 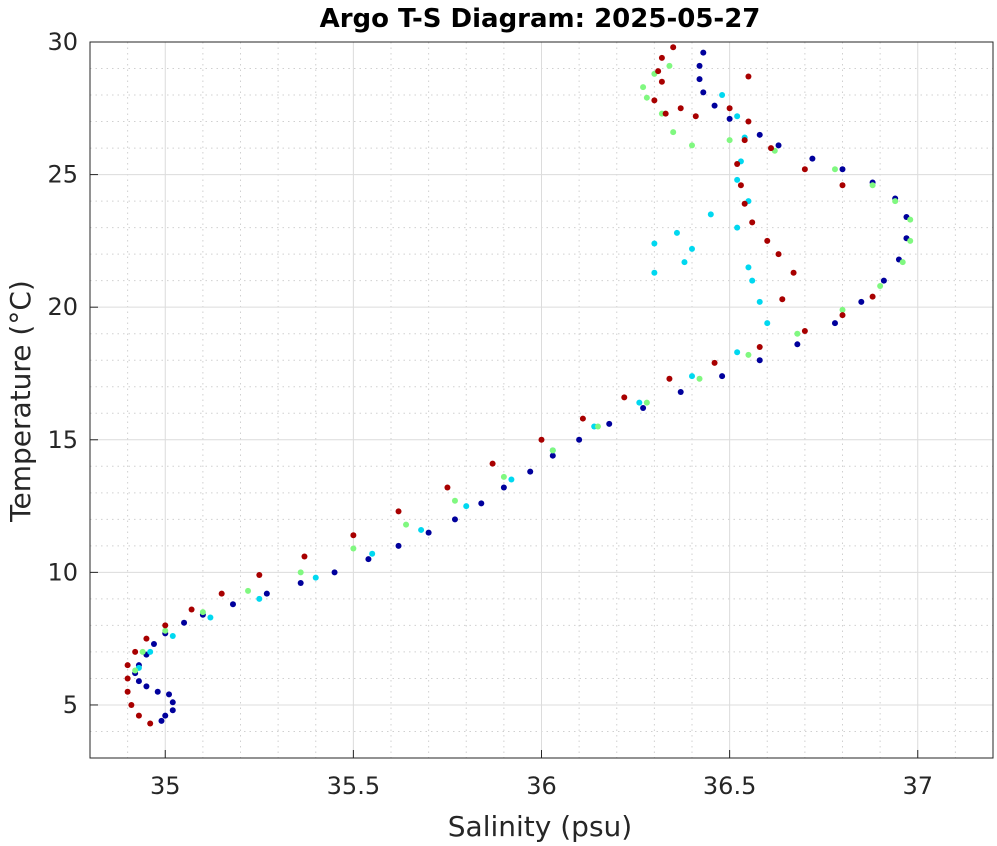 What do you see at coordinates (541, 786) in the screenshot?
I see `x-tick-label: 36` at bounding box center [541, 786].